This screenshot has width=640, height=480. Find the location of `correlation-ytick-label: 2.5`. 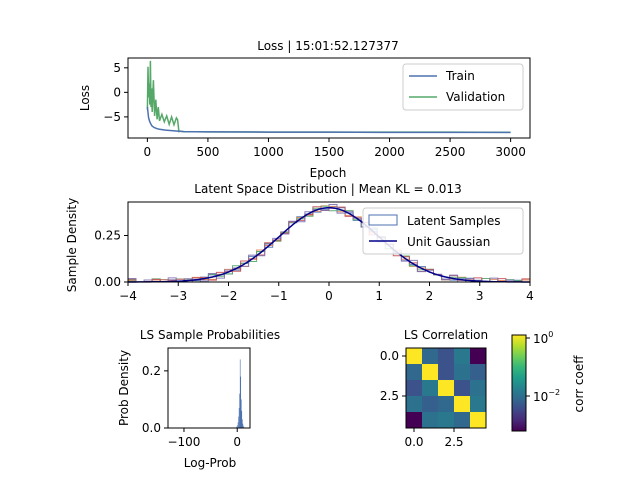

correlation-ytick-label: 2.5 is located at coordinates (389, 396).